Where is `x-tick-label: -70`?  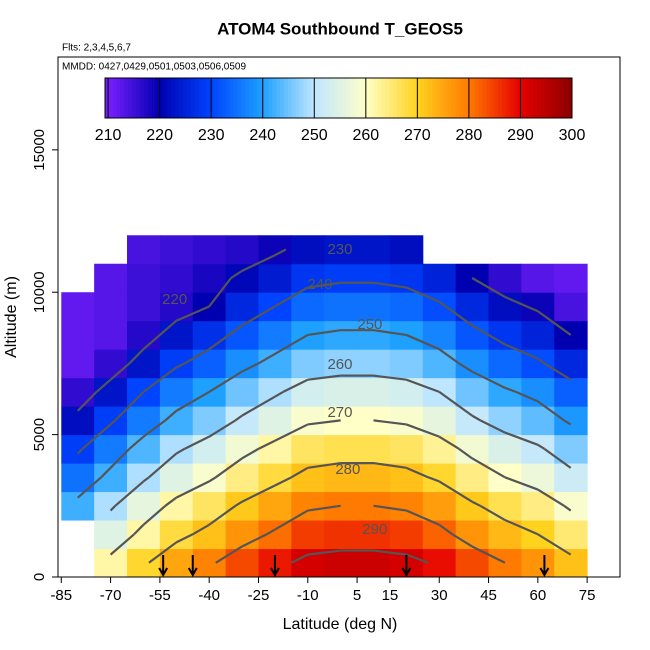
x-tick-label: -70 is located at coordinates (111, 595).